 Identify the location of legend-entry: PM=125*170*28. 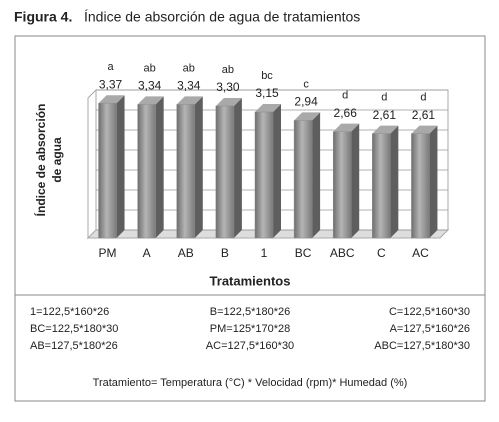
(250, 329).